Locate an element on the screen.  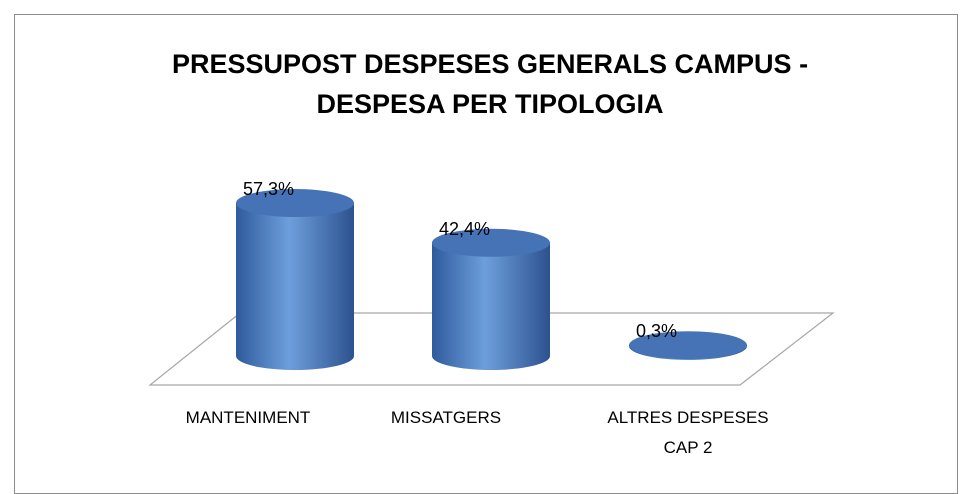
x-tick-label: MISSATGERS is located at coordinates (446, 417).